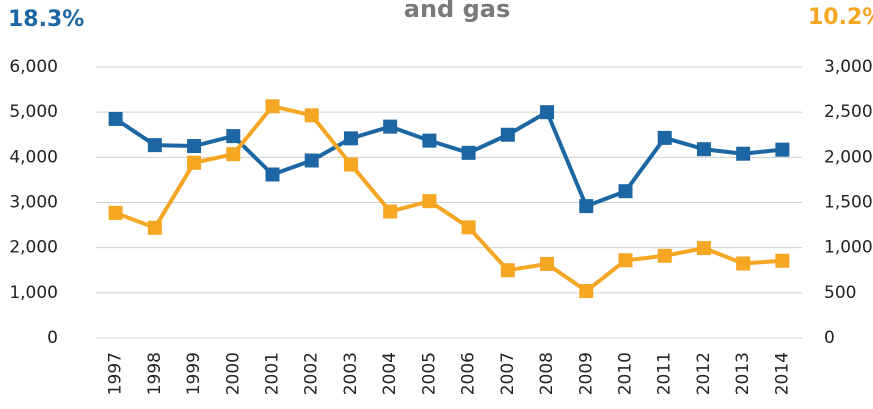  I want to click on x-tick-label: 2014, so click(782, 373).